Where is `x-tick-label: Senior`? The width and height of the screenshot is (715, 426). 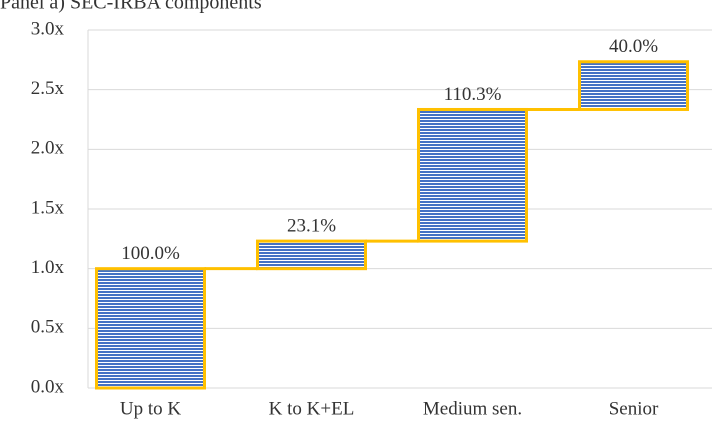
x-tick-label: Senior is located at coordinates (634, 408).